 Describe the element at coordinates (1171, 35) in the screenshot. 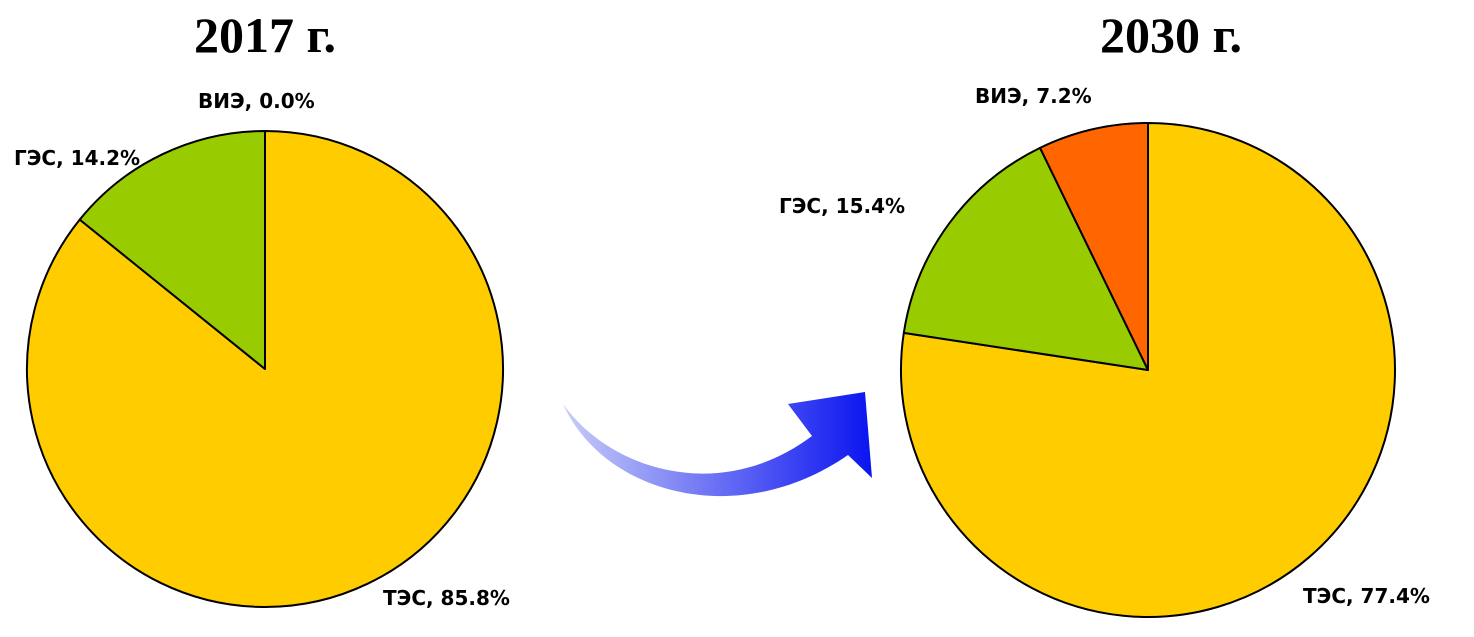

I see `chart-title-2030: 2030 г.` at that location.